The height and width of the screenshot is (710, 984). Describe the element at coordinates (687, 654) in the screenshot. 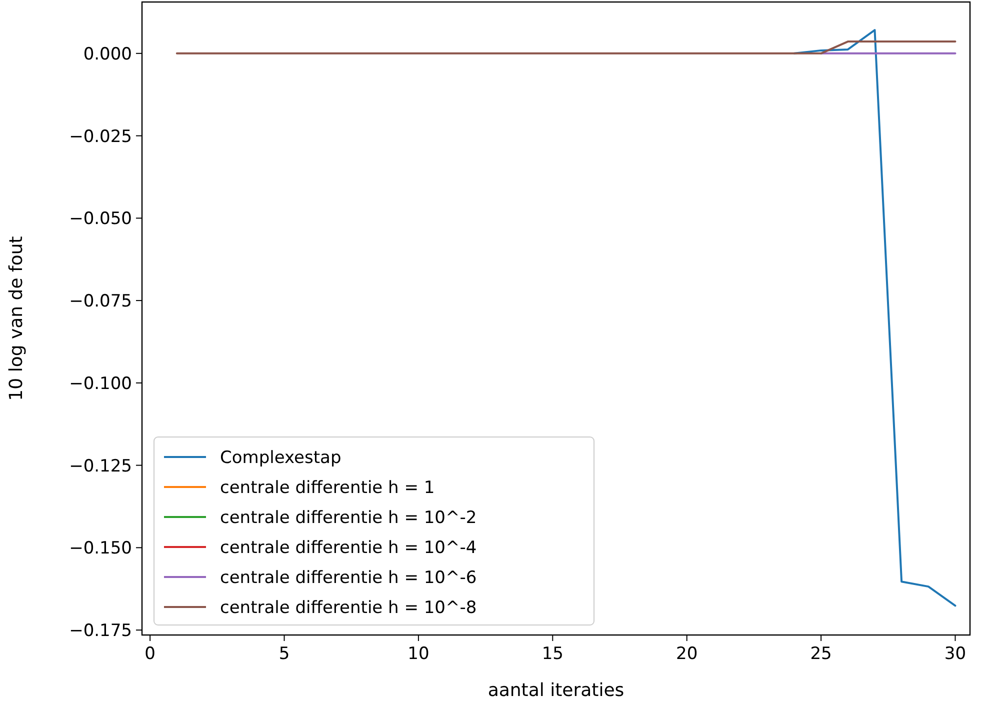

I see `x-tick-label: 20` at that location.